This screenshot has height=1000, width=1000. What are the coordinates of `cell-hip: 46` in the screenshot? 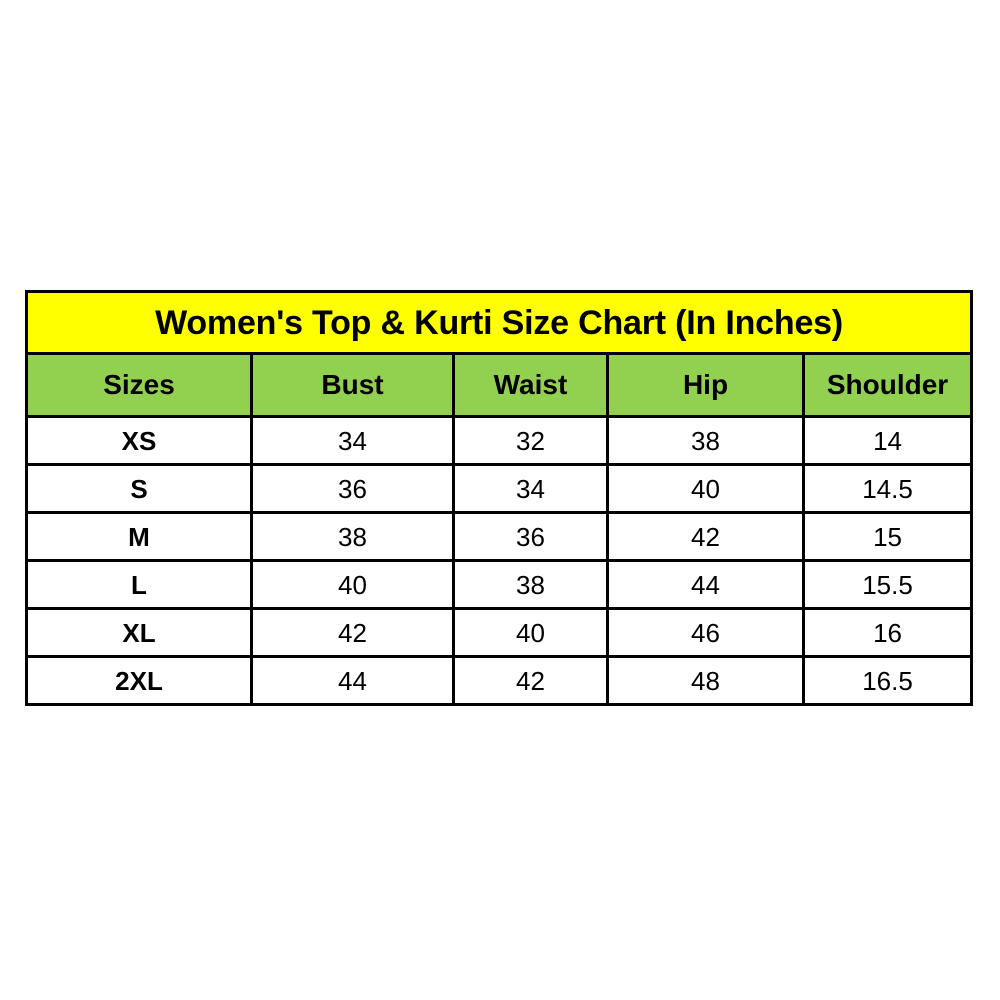 It's located at (705, 632).